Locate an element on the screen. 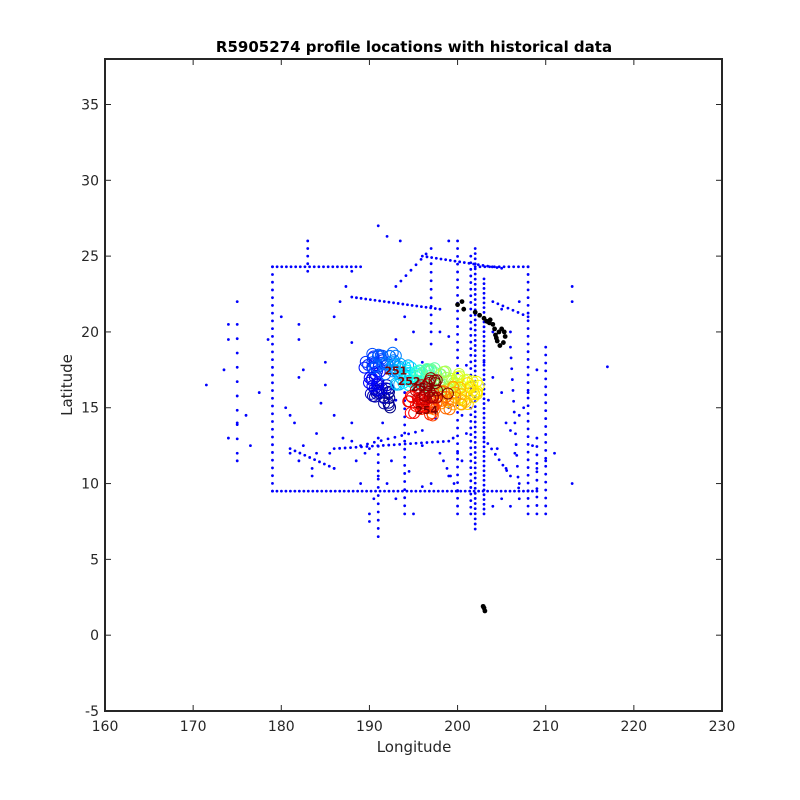  y-axis-label: Latitude is located at coordinates (67, 385).